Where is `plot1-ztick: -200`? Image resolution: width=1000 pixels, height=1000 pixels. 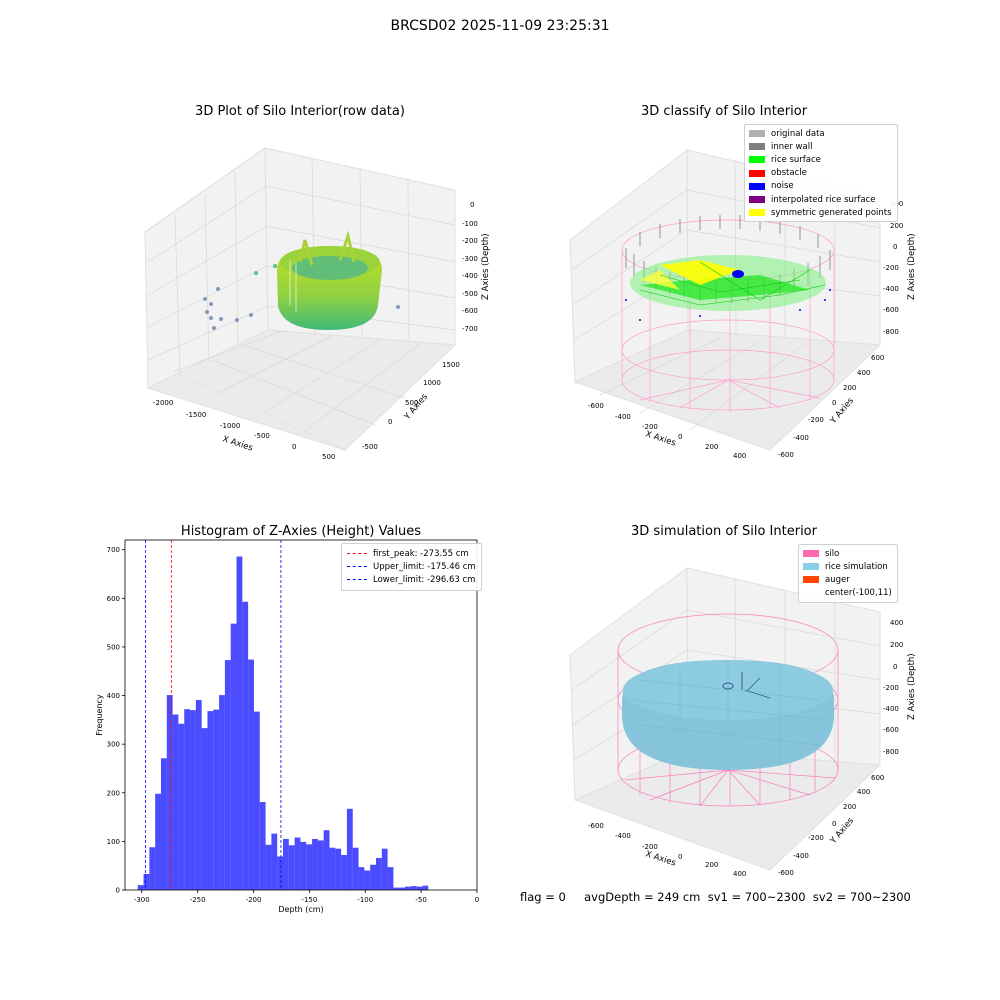
plot1-ztick: -200 is located at coordinates (470, 241).